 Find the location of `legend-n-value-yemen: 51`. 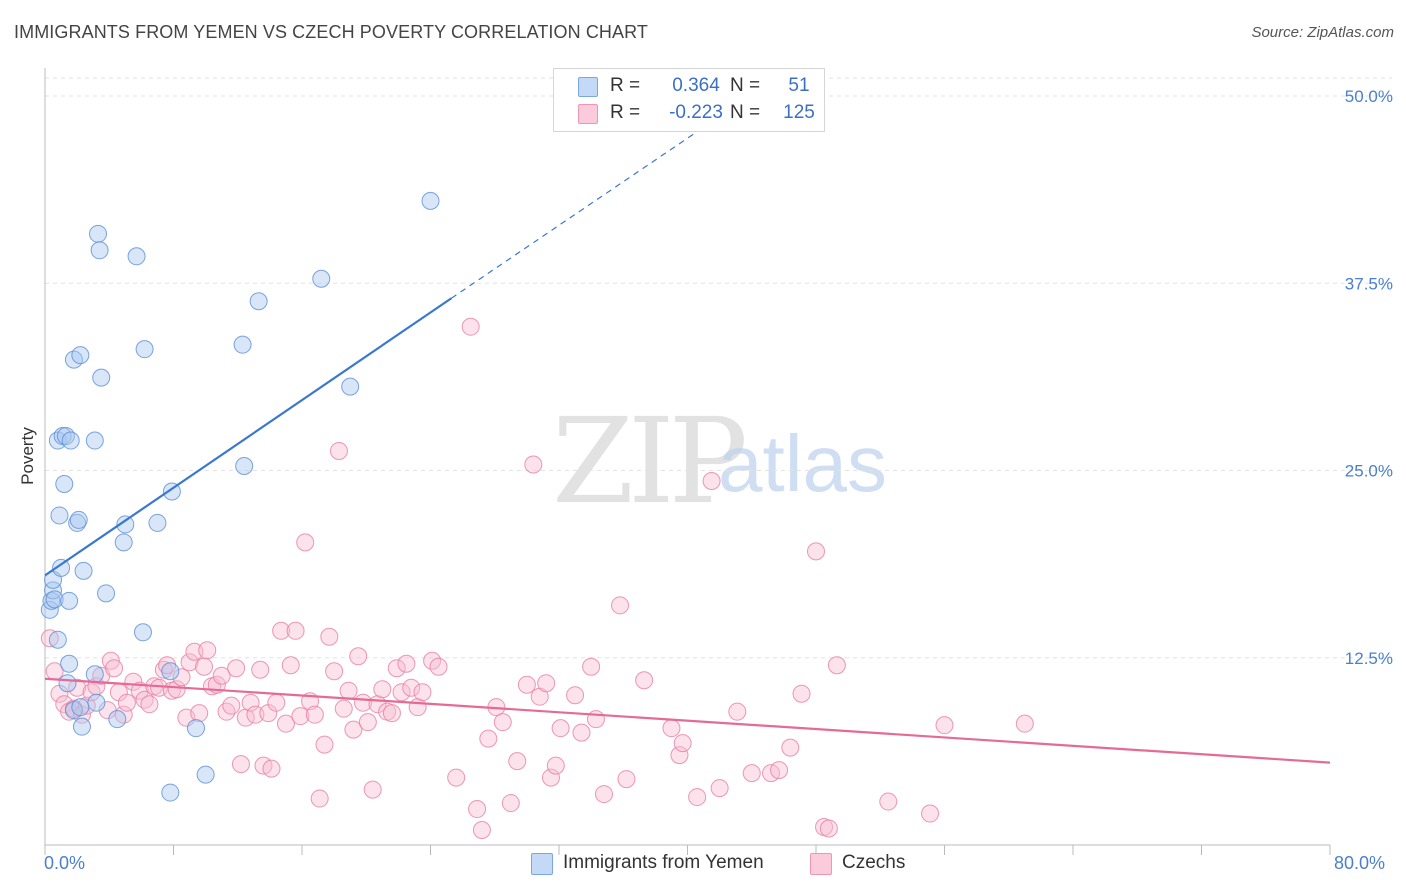

legend-n-value-yemen: 51 is located at coordinates (799, 85).